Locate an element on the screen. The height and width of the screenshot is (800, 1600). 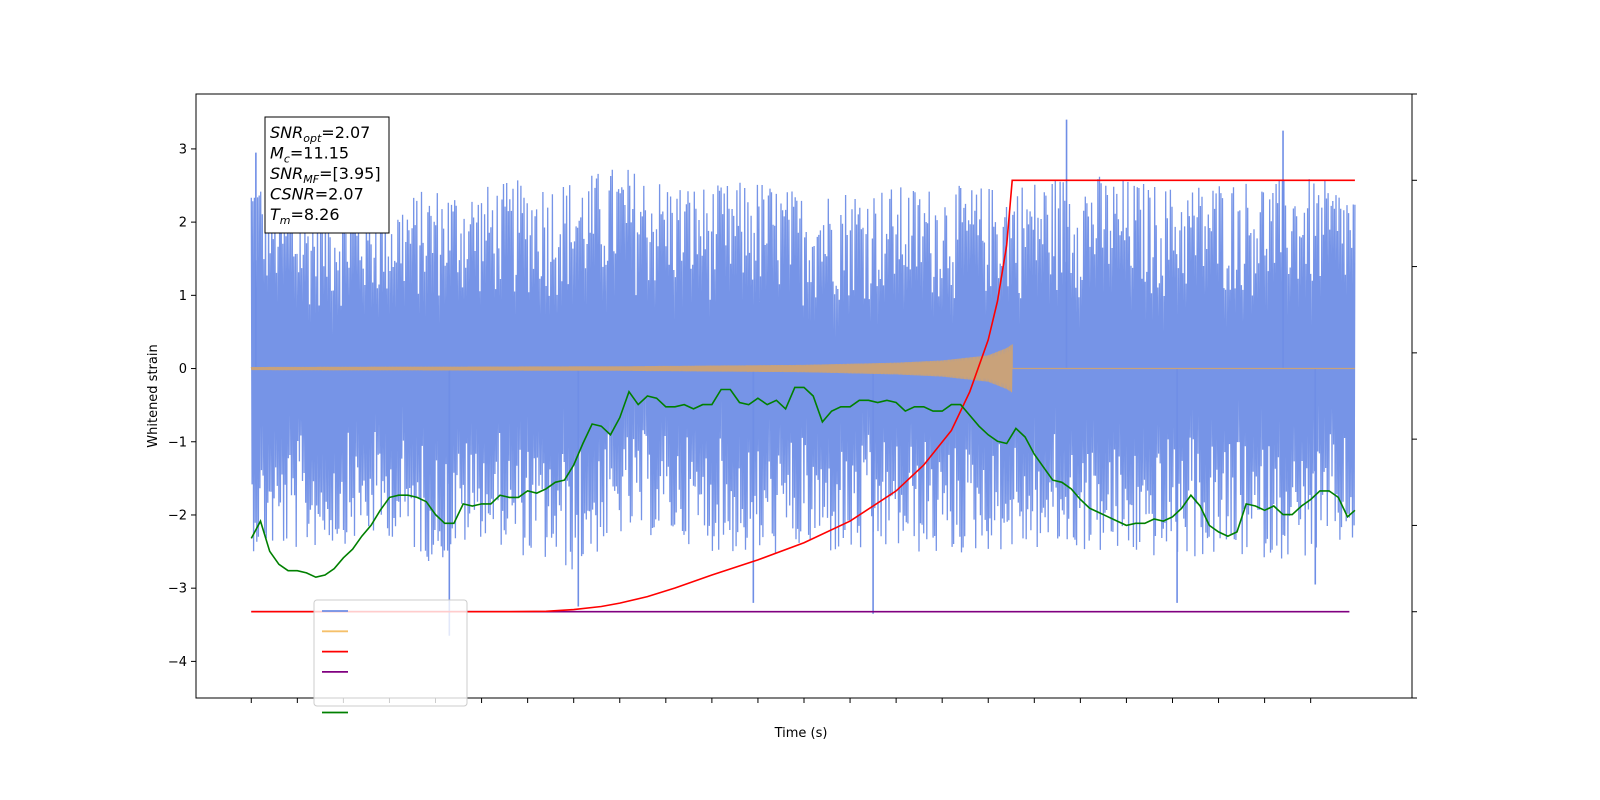
annotation-line-1: Mc=11.15 is located at coordinates (309, 155).